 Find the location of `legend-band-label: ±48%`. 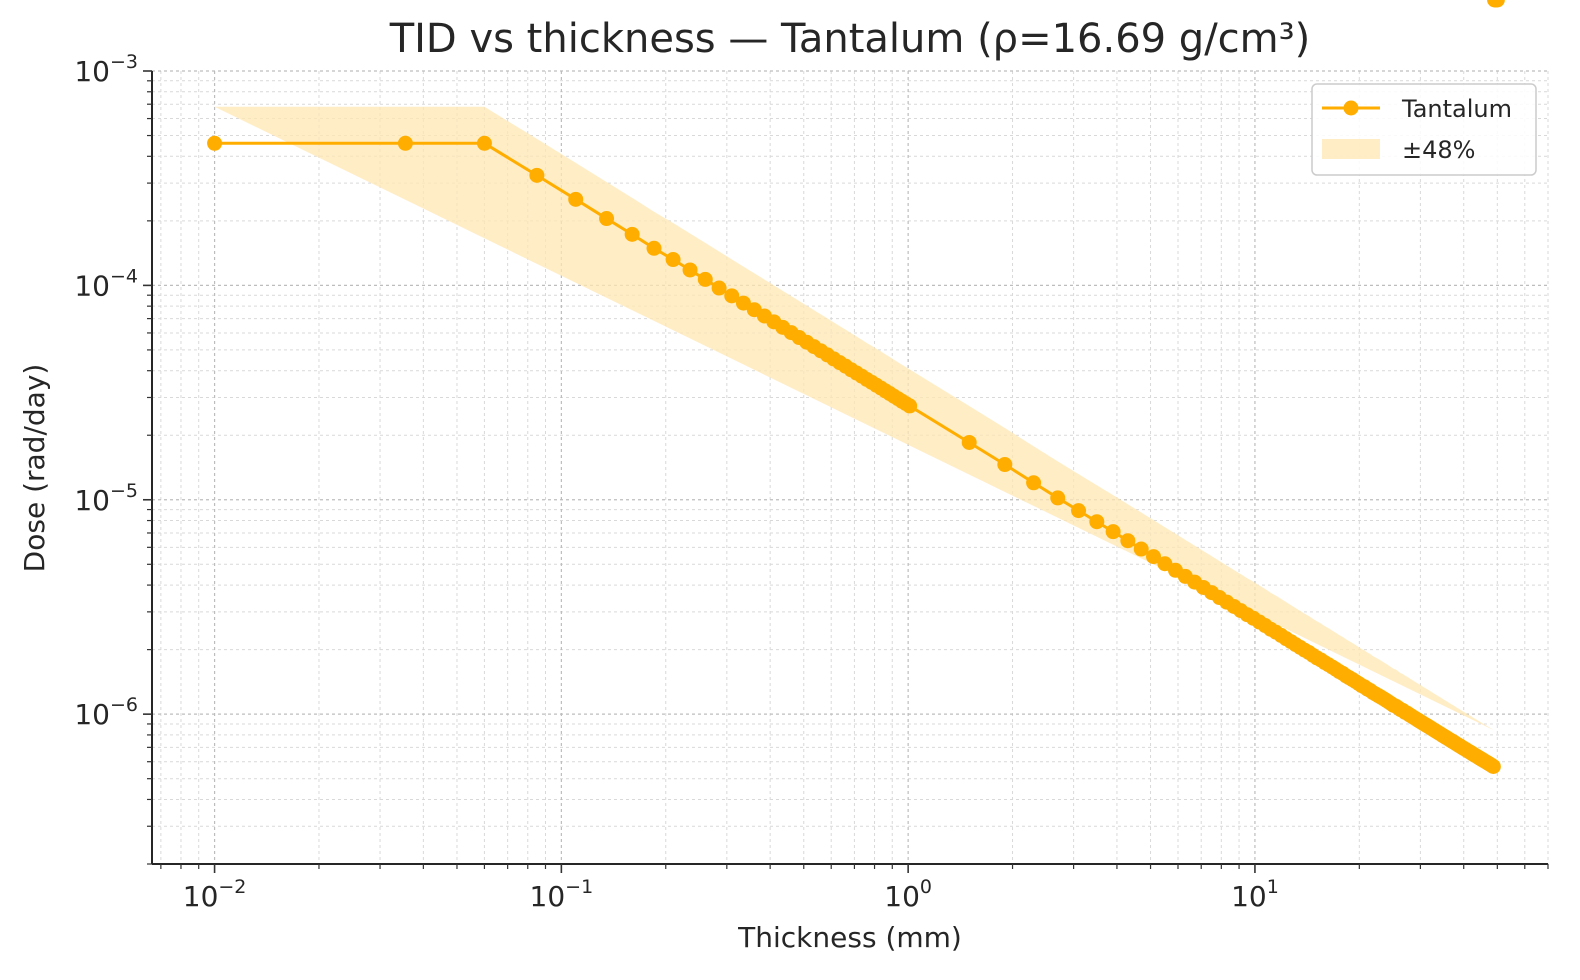

legend-band-label: ±48% is located at coordinates (1438, 150).